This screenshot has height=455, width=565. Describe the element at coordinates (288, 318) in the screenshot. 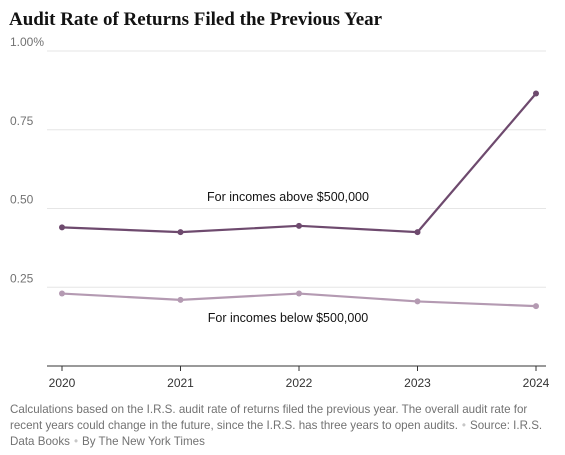

I see `series-label-below: For incomes below $500,000` at that location.